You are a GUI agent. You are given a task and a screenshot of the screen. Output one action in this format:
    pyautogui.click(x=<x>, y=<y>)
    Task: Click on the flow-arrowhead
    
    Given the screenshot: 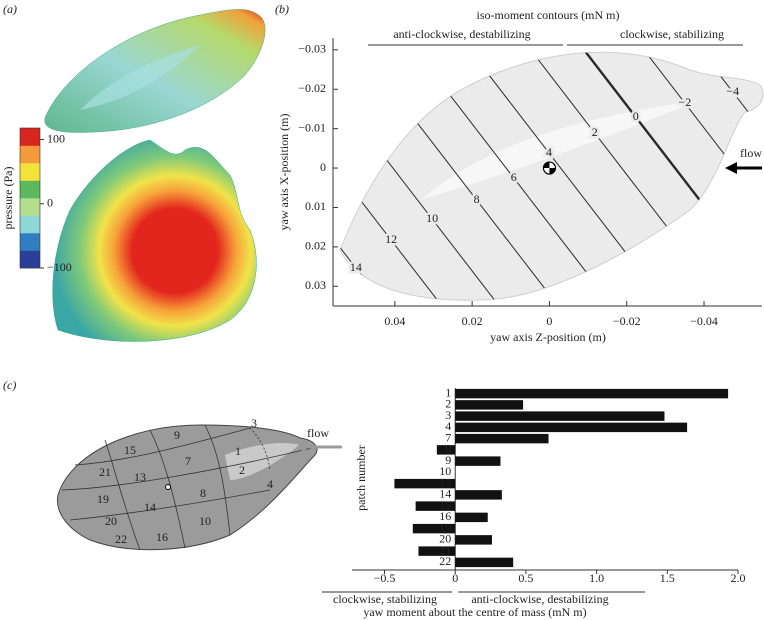 What is the action you would take?
    pyautogui.click(x=301, y=447)
    